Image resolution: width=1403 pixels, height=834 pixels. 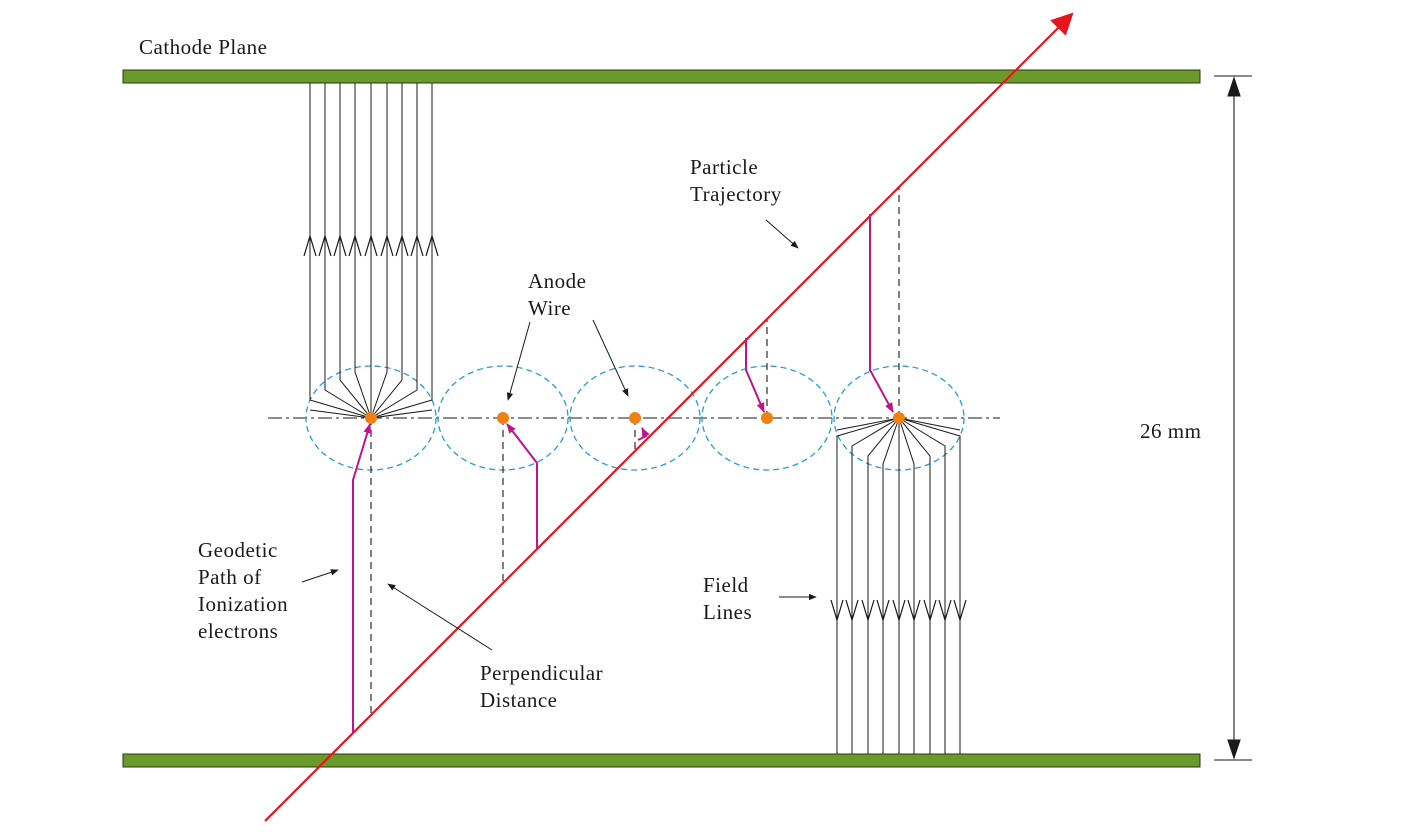 What do you see at coordinates (246, 590) in the screenshot?
I see `geodetic-path-label: Geodetic Path of Ionization electrons` at bounding box center [246, 590].